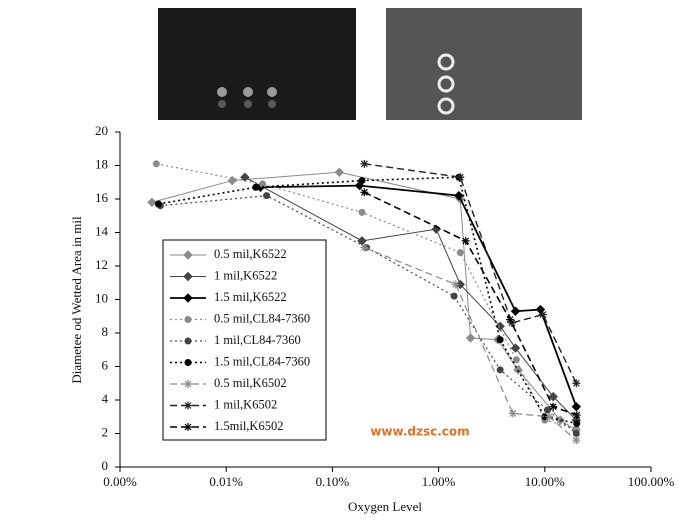  What do you see at coordinates (439, 481) in the screenshot?
I see `x-tick-label: 1.00%` at bounding box center [439, 481].